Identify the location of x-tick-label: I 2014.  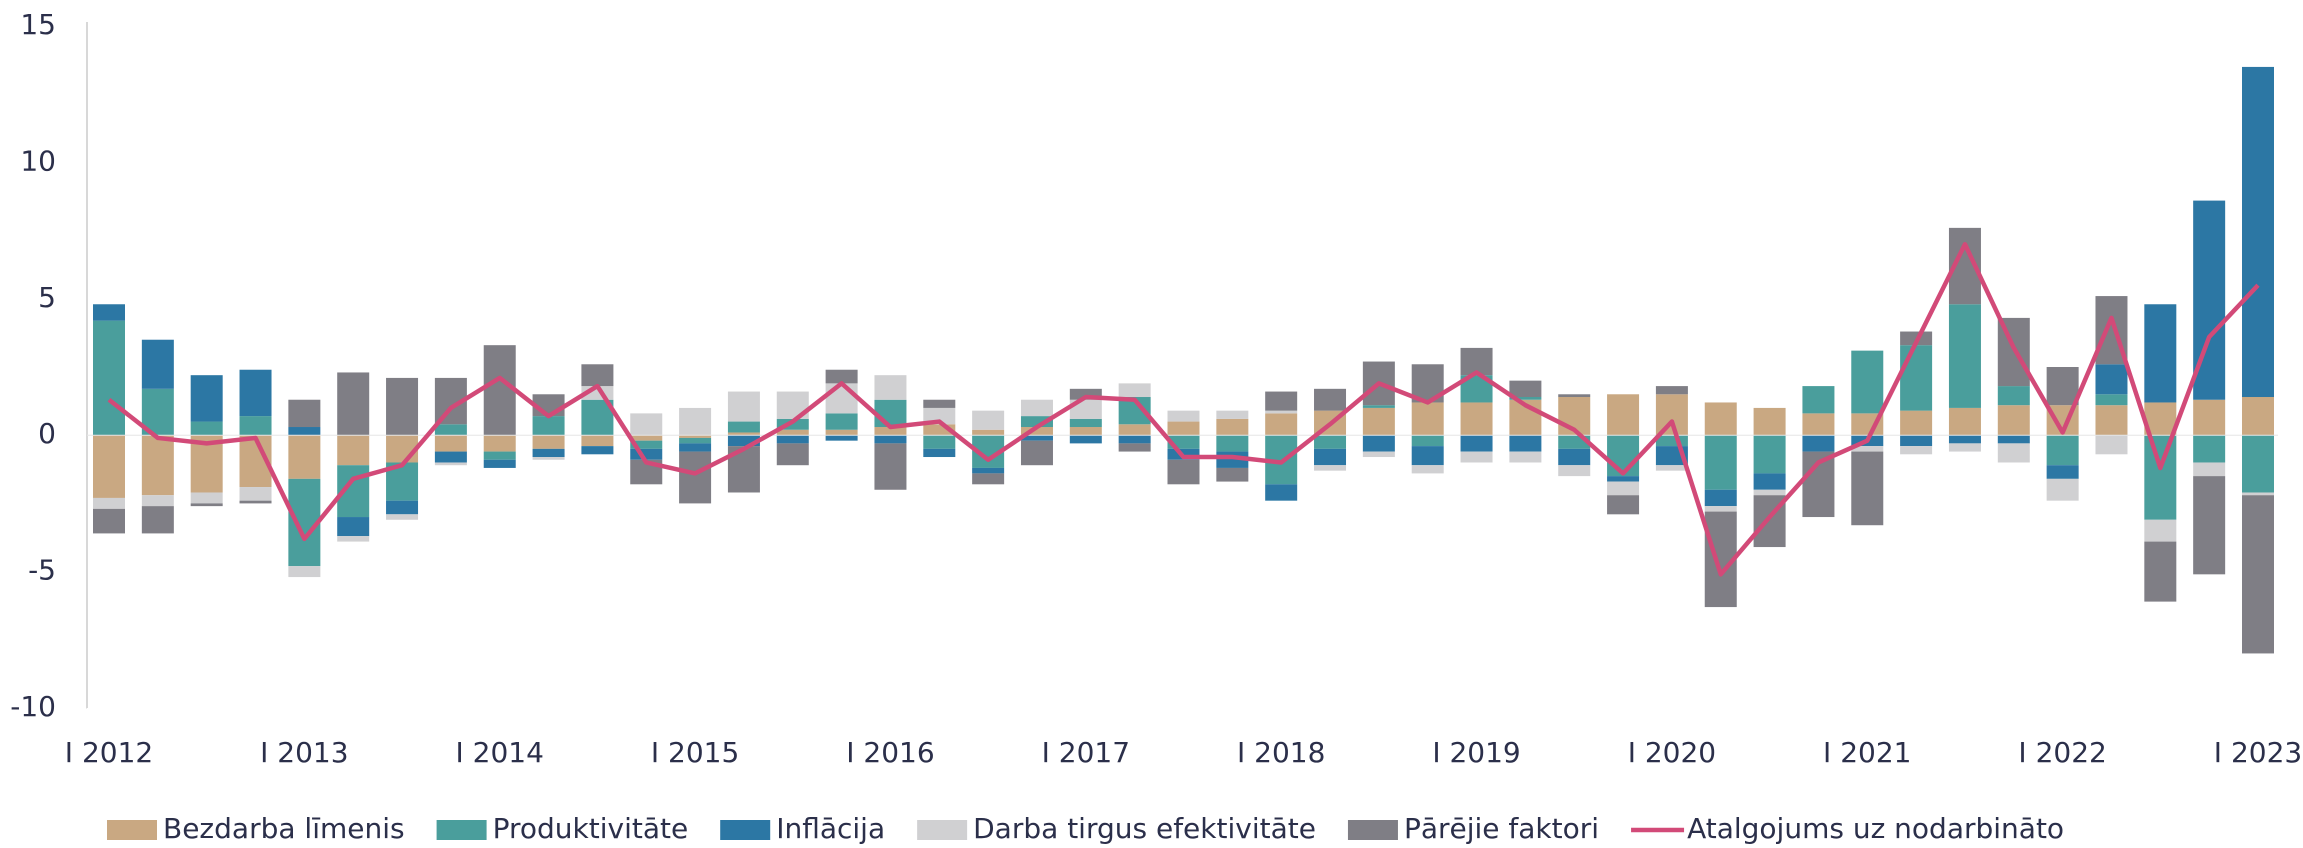
(500, 752).